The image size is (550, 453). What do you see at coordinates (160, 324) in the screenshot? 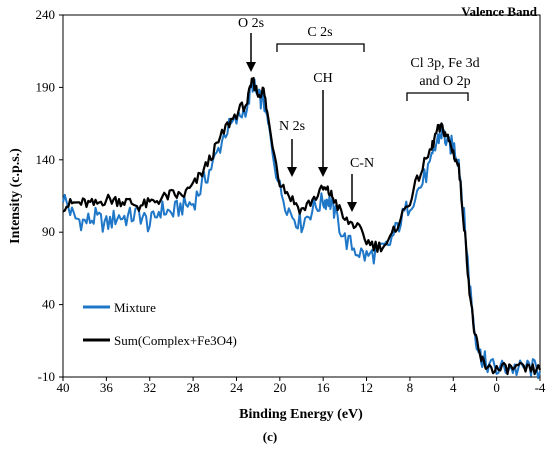
I see `legend: Mixture Sum(Complex+Fe3O4)` at bounding box center [160, 324].